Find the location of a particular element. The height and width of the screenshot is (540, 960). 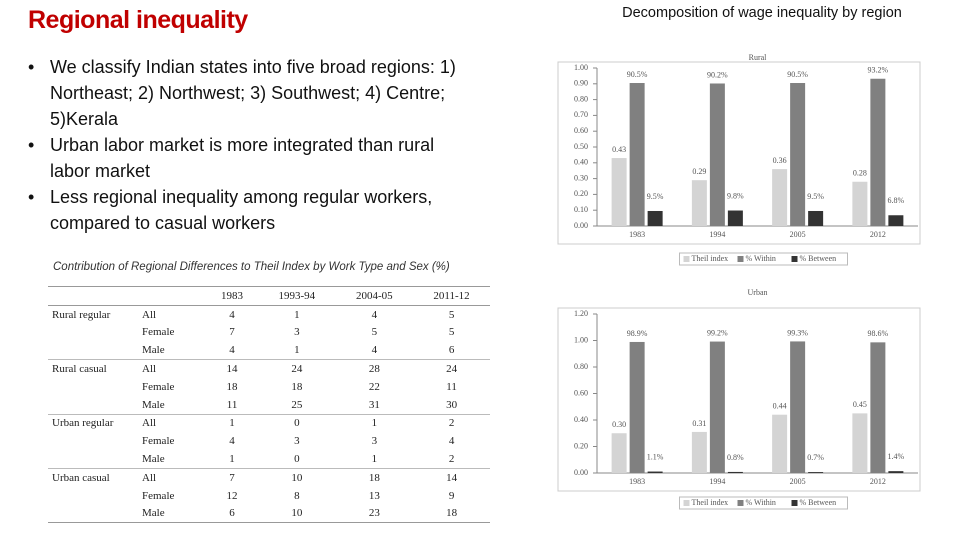

cell: 0 is located at coordinates (297, 423).